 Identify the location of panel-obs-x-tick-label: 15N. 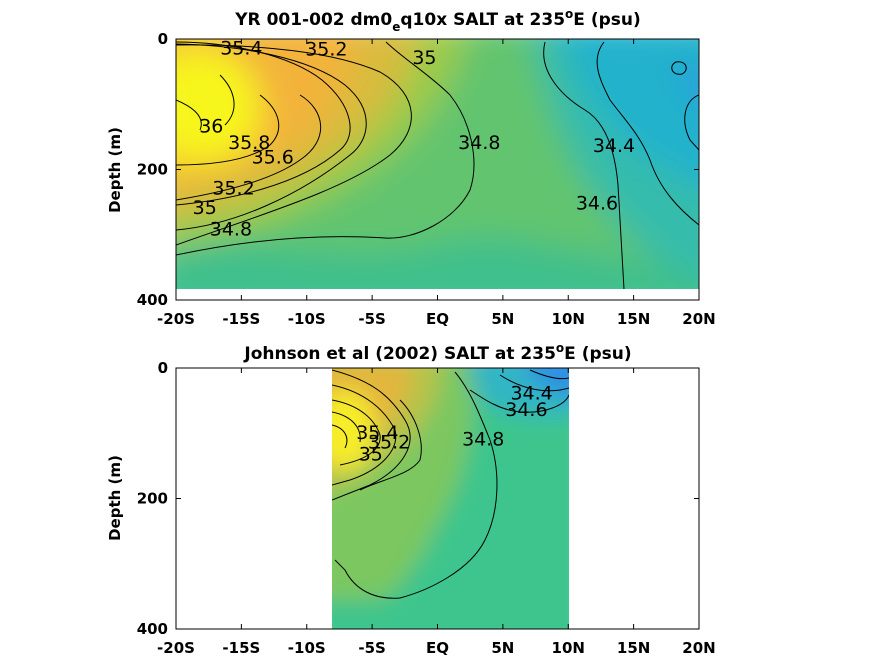
(633, 647).